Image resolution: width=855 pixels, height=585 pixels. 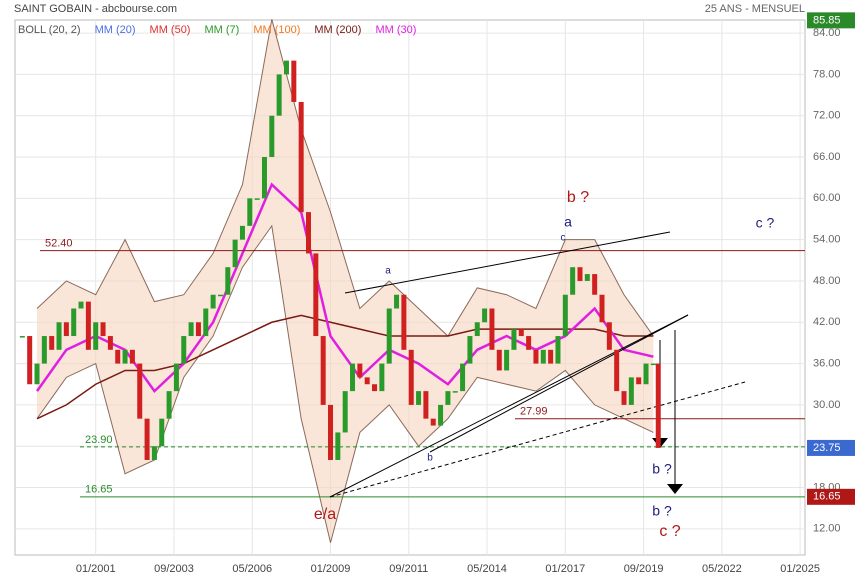 I want to click on y-tick-label: 54.00, so click(x=827, y=240).